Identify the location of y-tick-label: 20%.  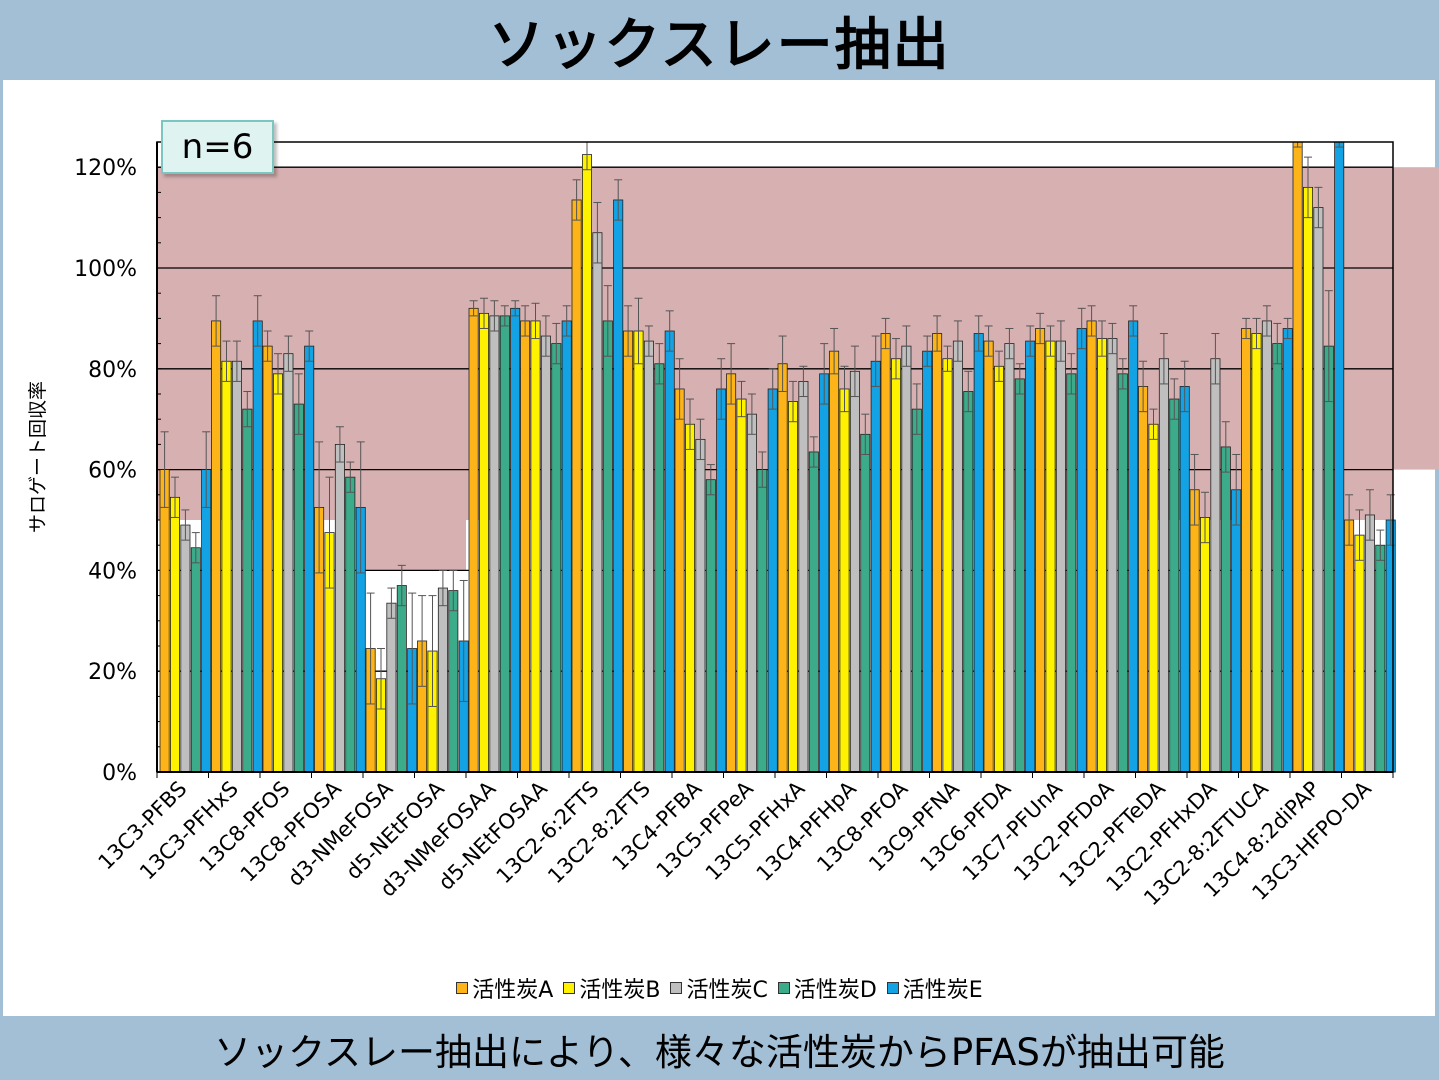
(112, 672).